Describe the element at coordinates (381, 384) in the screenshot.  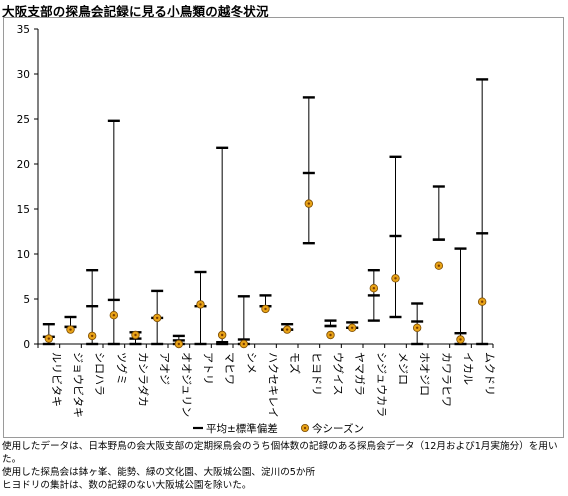
I see `x-tick-label: シジュウカラ` at that location.